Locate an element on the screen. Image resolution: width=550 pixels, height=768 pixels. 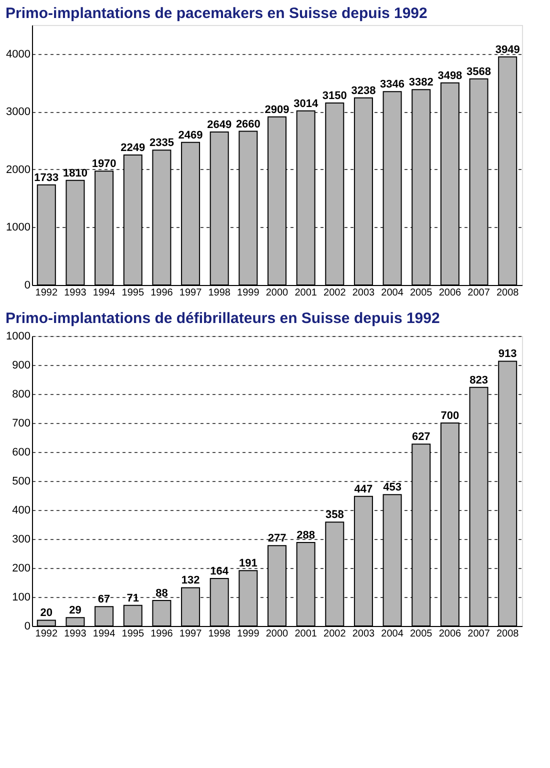
data-label: 29 is located at coordinates (75, 610).